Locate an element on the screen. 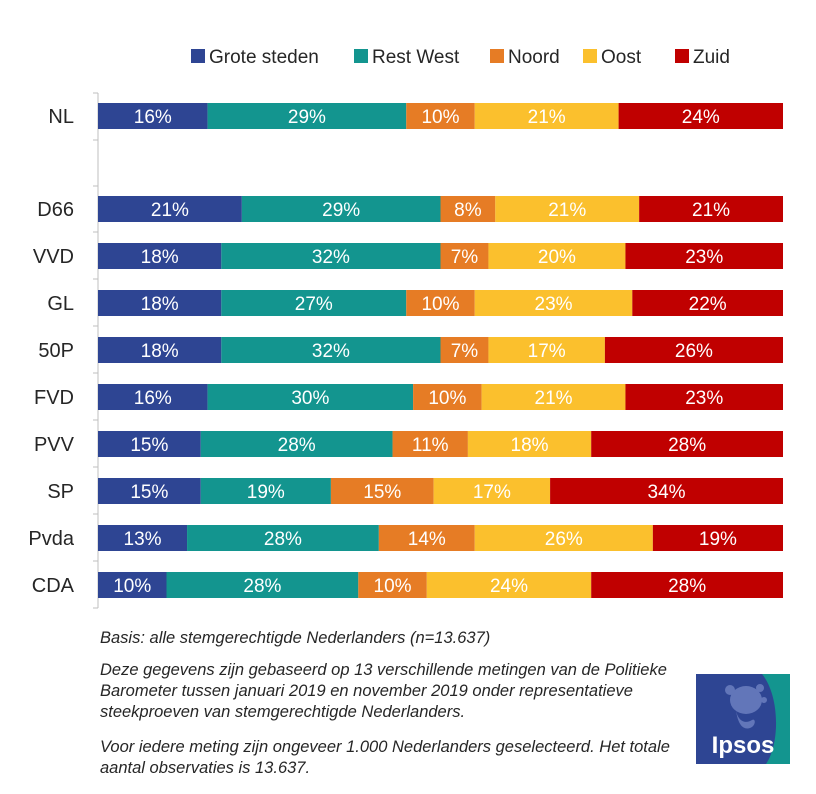 This screenshot has height=794, width=816. category-label: GL is located at coordinates (60, 304).